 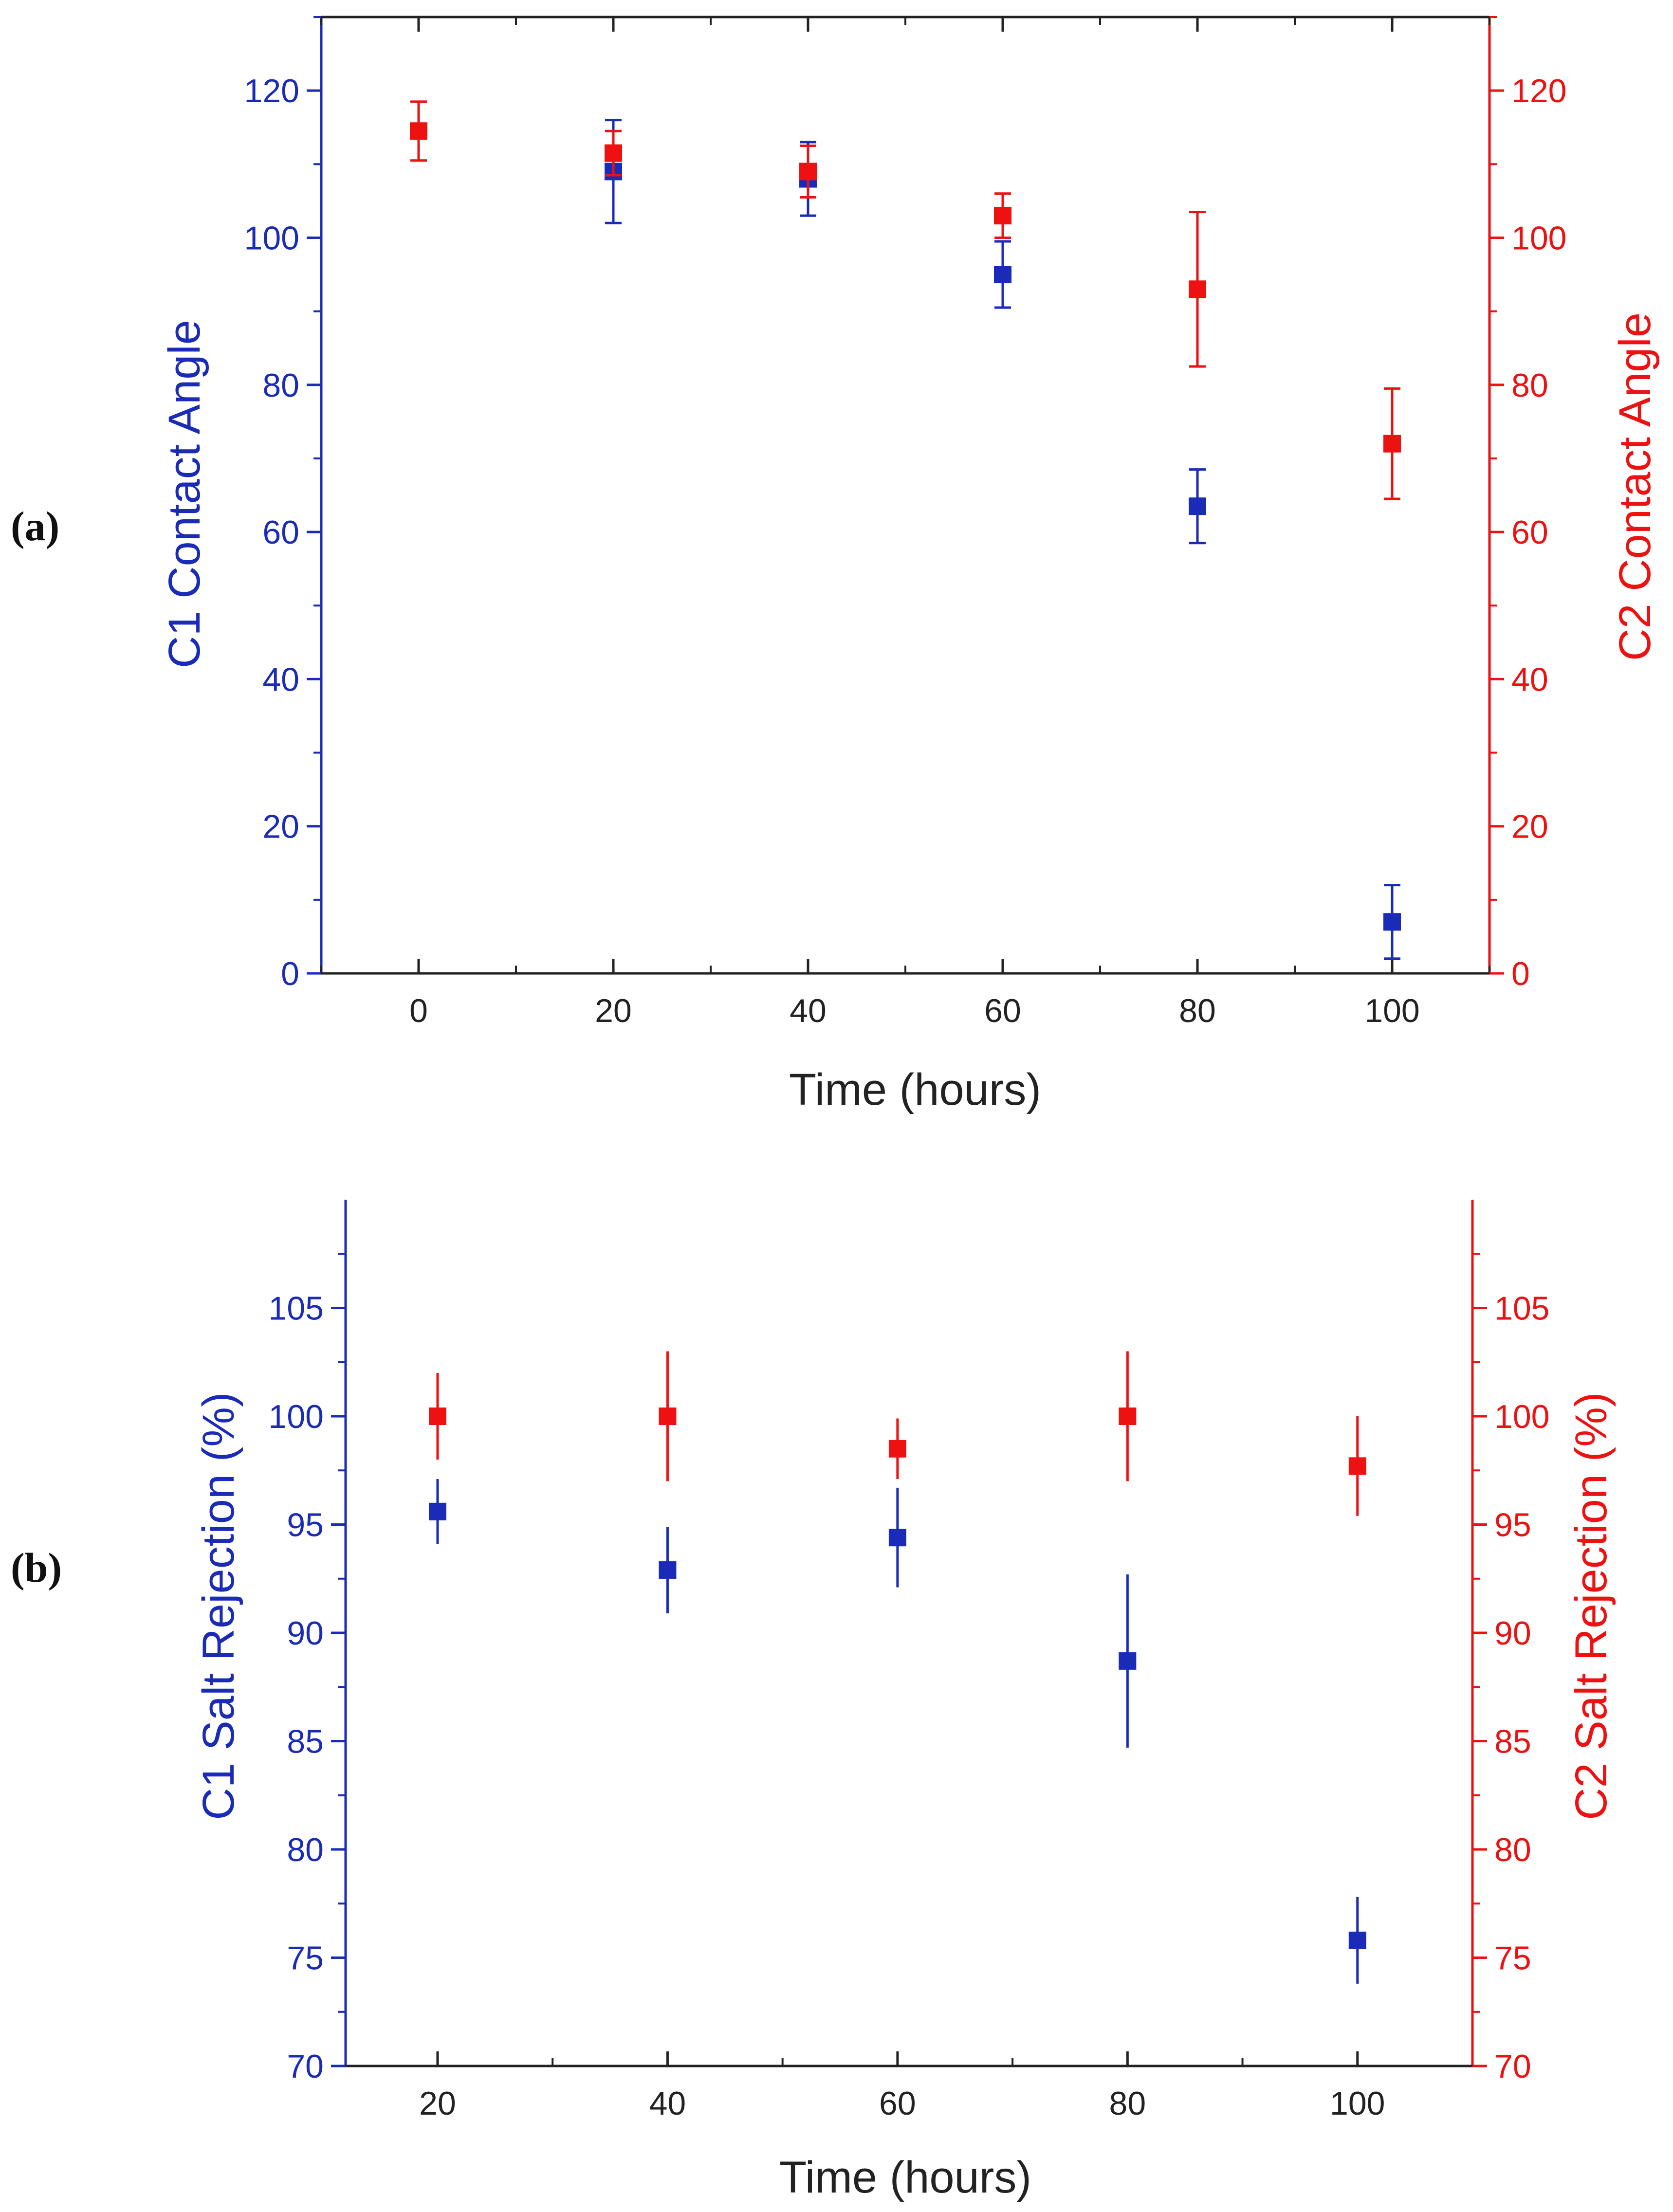 I want to click on panel-b-x-tick-label: 20, so click(x=437, y=2103).